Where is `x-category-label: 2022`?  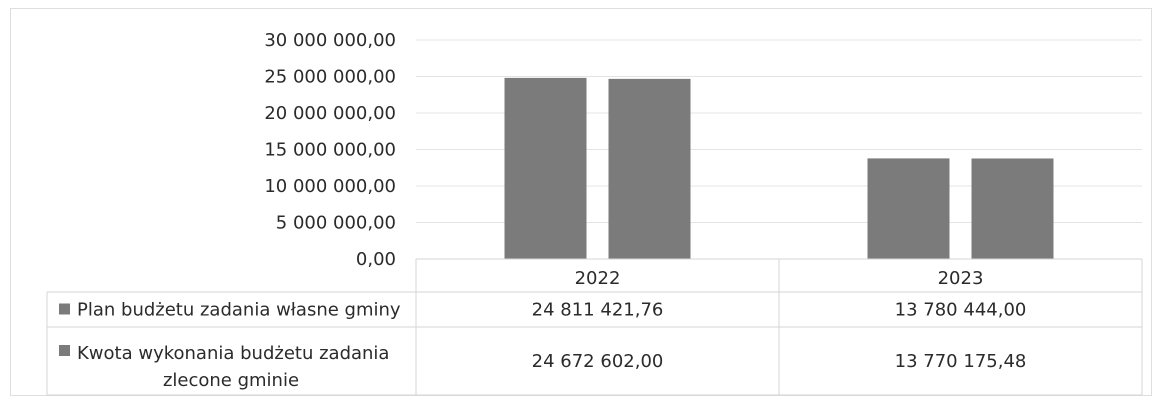 x-category-label: 2022 is located at coordinates (598, 278).